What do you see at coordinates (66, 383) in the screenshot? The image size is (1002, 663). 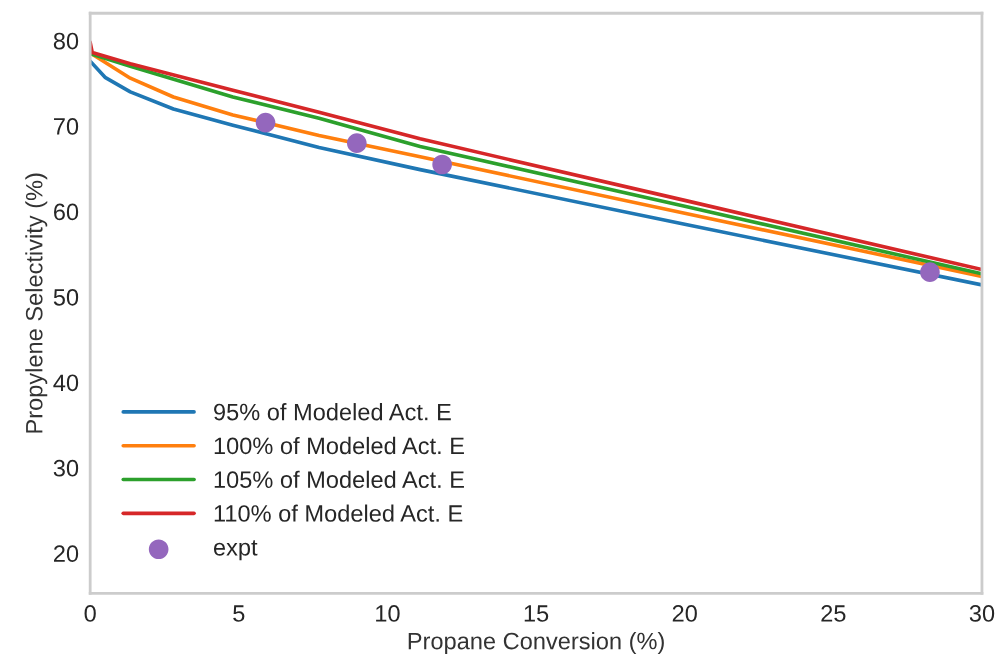 I see `y-tick-label: 40` at bounding box center [66, 383].